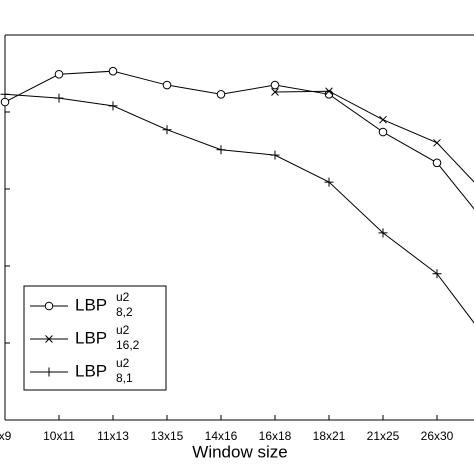 The width and height of the screenshot is (474, 474). What do you see at coordinates (329, 436) in the screenshot?
I see `x-tick-label: 18x21` at bounding box center [329, 436].